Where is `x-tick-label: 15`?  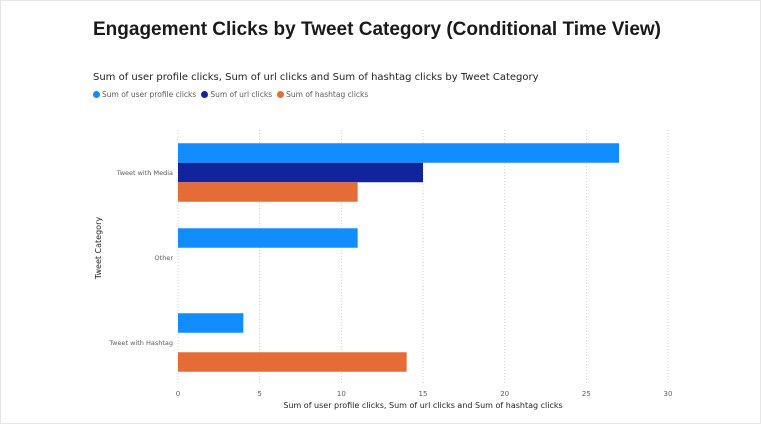
x-tick-label: 15 is located at coordinates (423, 394).